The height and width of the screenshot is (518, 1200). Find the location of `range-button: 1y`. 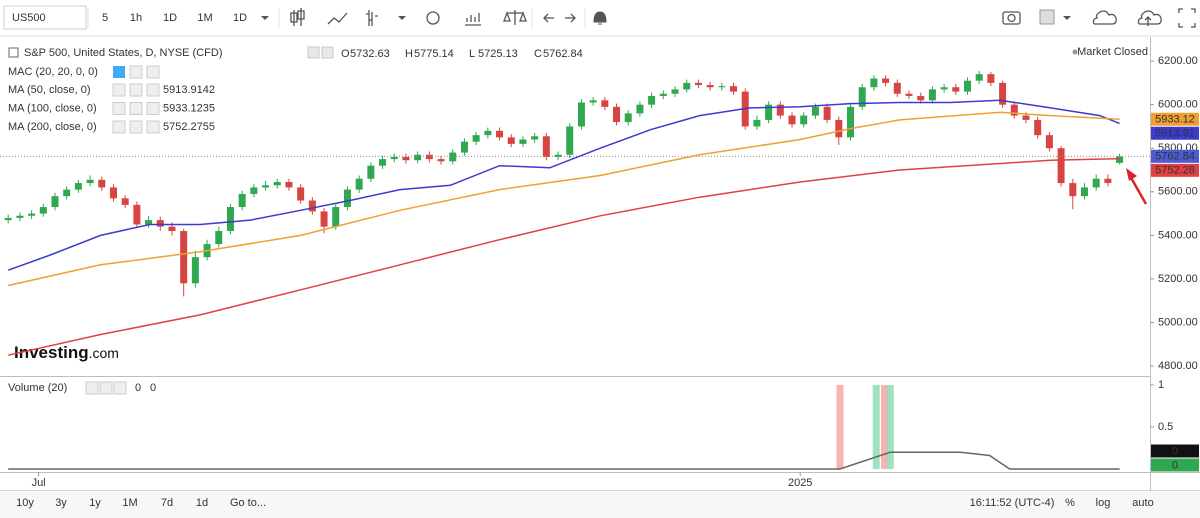

range-button: 1y is located at coordinates (95, 503).